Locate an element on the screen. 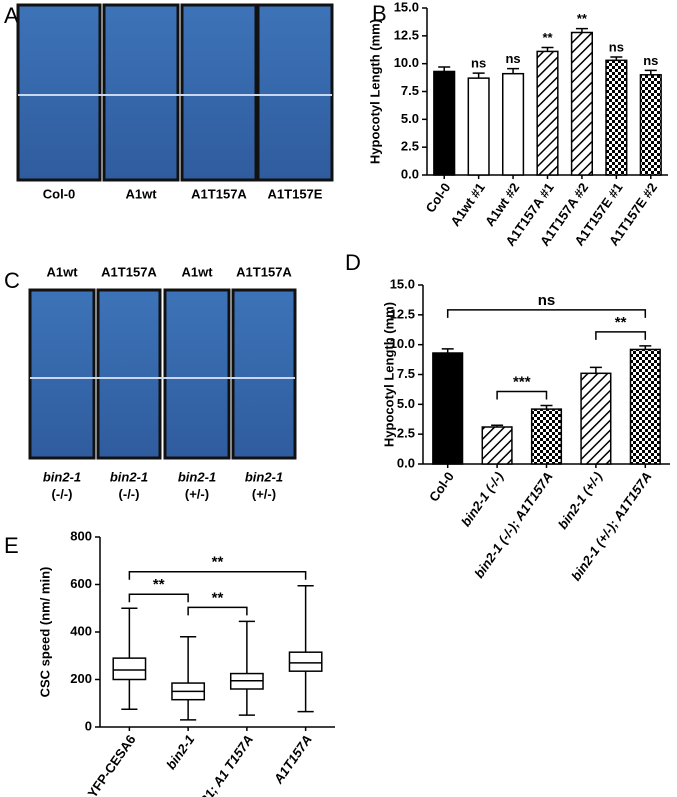 This screenshot has height=797, width=677. panel-letter: A is located at coordinates (11, 15).